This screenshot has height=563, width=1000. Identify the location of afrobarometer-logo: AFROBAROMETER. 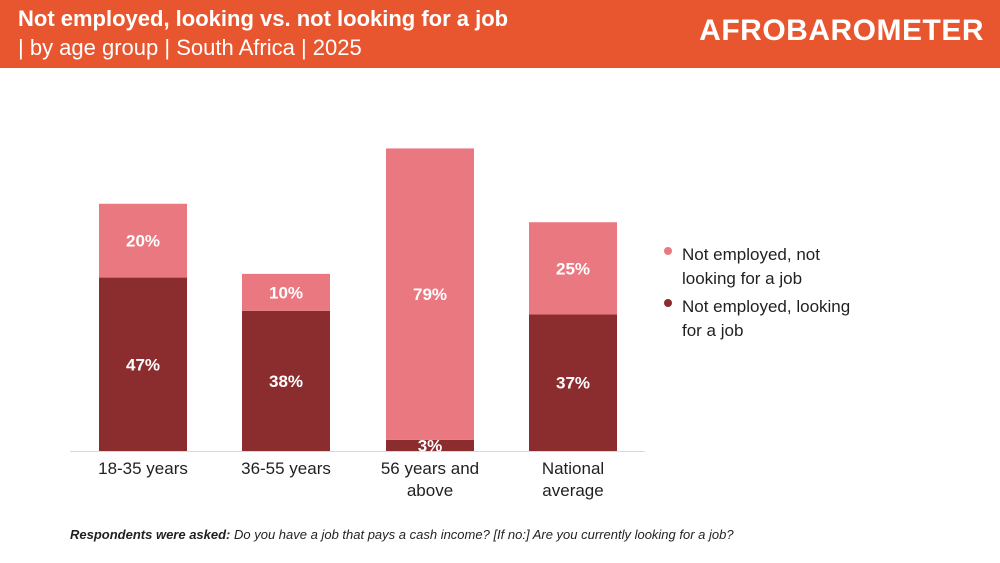
(841, 30).